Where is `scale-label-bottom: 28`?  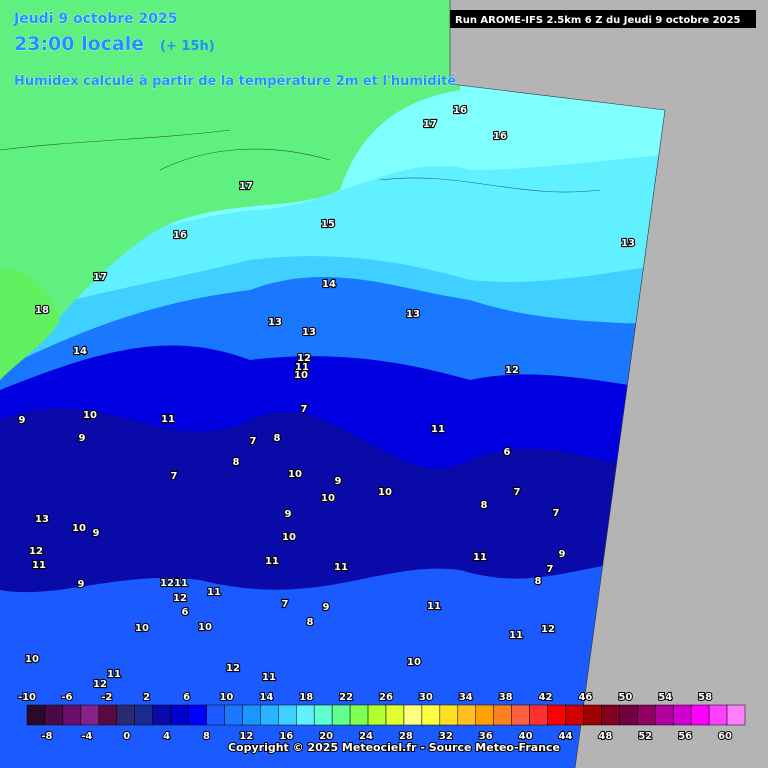 scale-label-bottom: 28 is located at coordinates (406, 736).